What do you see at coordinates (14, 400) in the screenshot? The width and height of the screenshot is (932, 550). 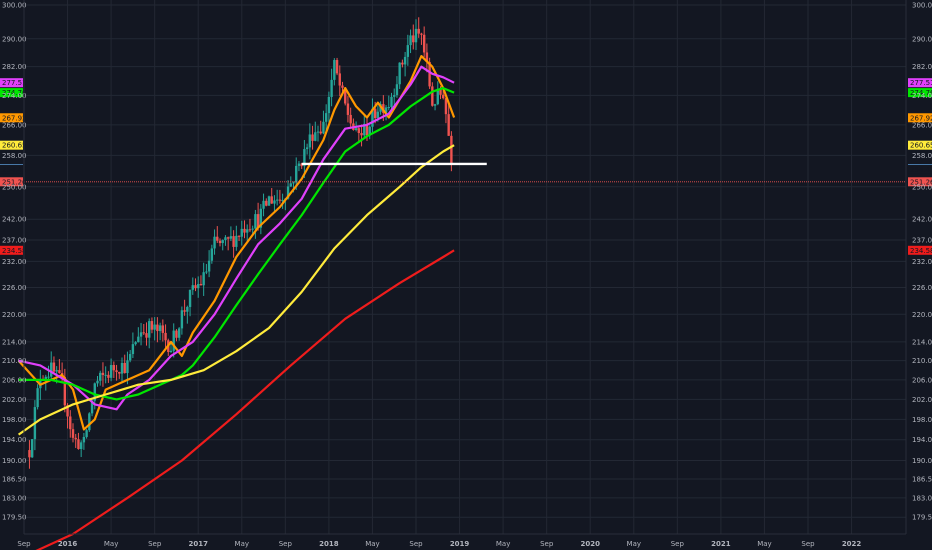 I see `y-tick-label-left: 202.00` at bounding box center [14, 400].